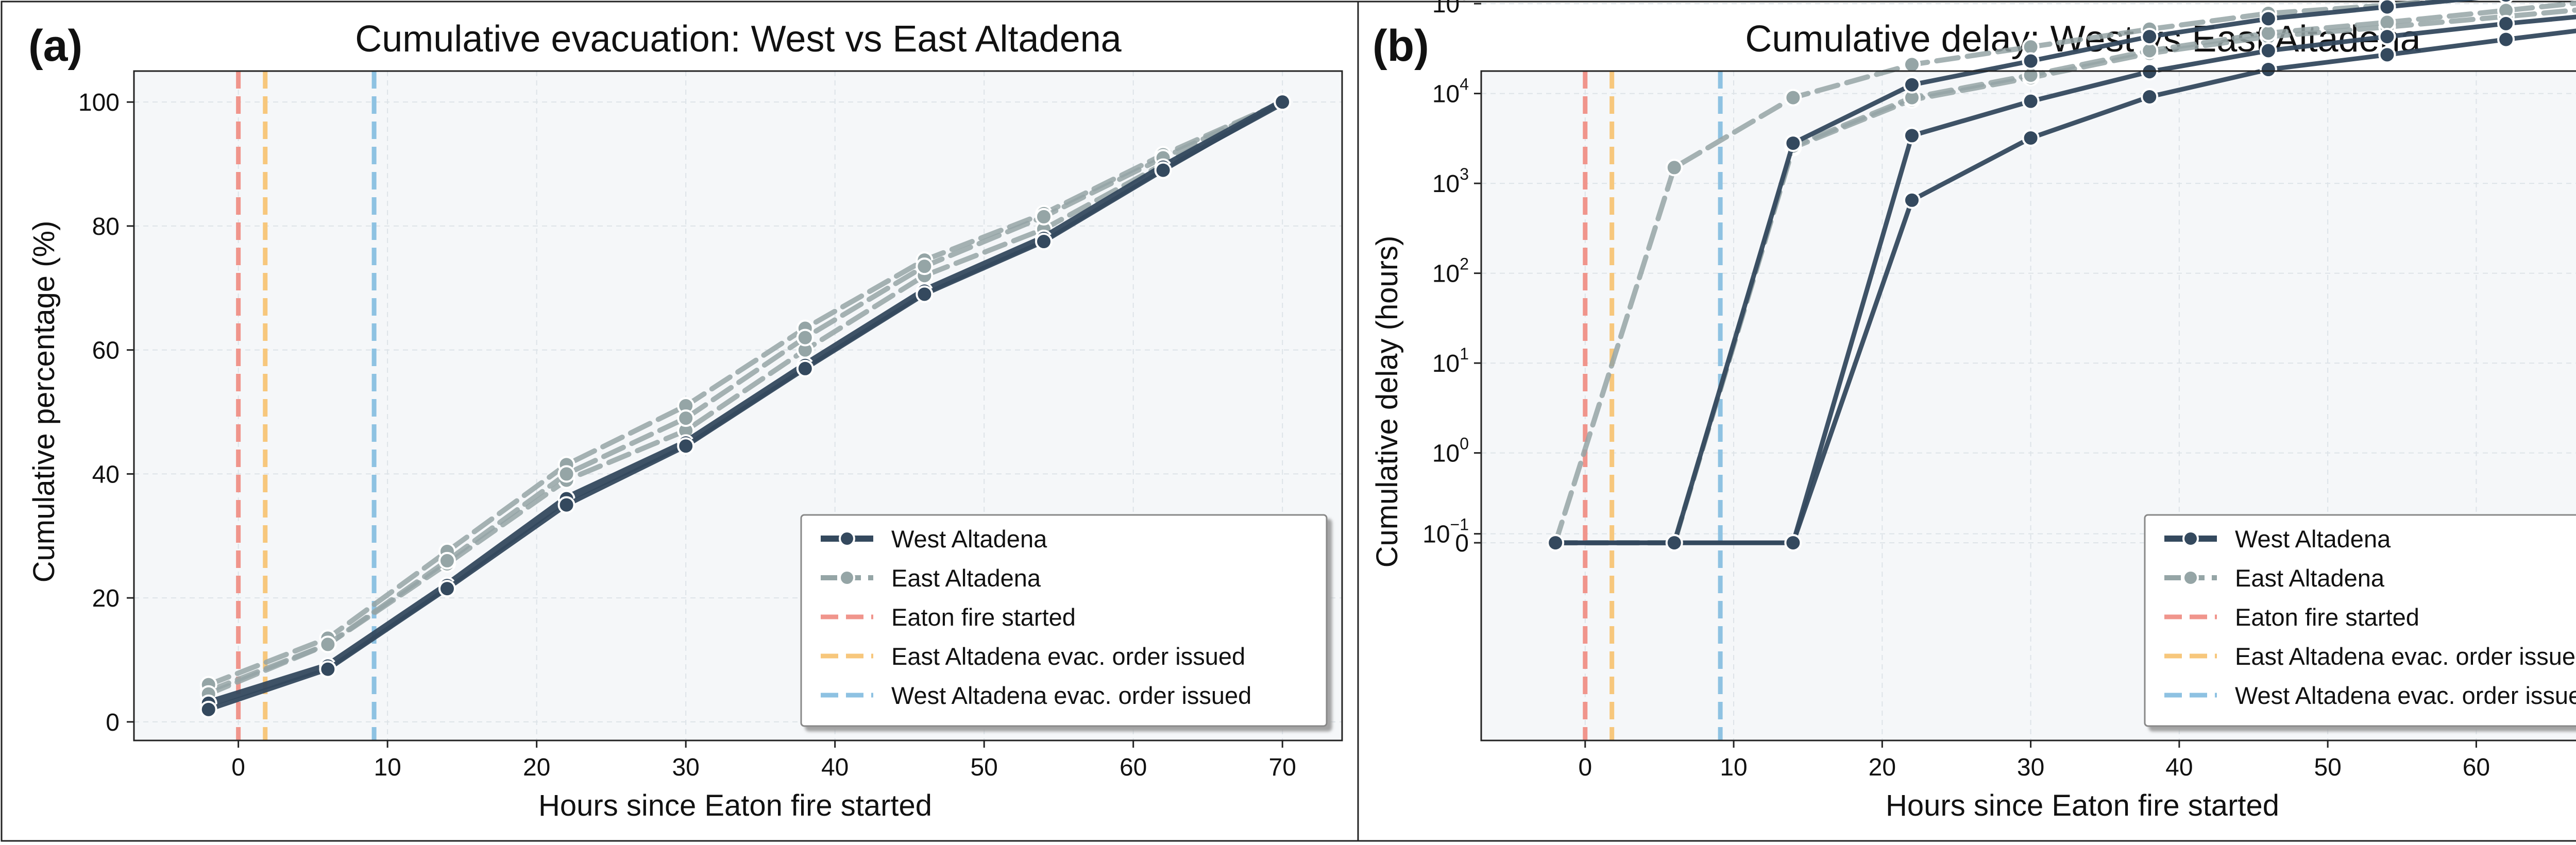 The width and height of the screenshot is (2576, 845). I want to click on y-tick-label: 10⁻¹, so click(1445, 532).